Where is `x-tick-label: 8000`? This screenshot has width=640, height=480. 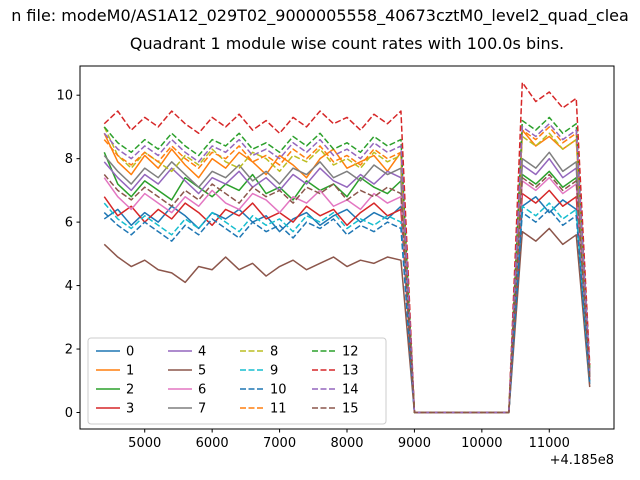 x-tick-label: 8000 is located at coordinates (346, 443).